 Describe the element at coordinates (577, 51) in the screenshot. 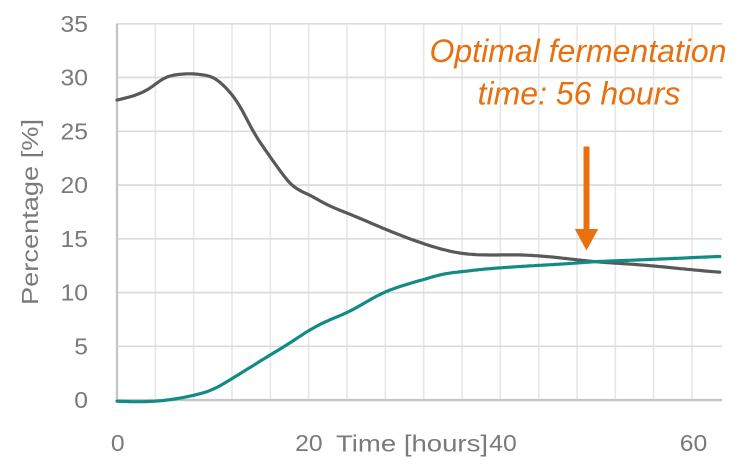

I see `svg-text: Optimal fermentation` at that location.